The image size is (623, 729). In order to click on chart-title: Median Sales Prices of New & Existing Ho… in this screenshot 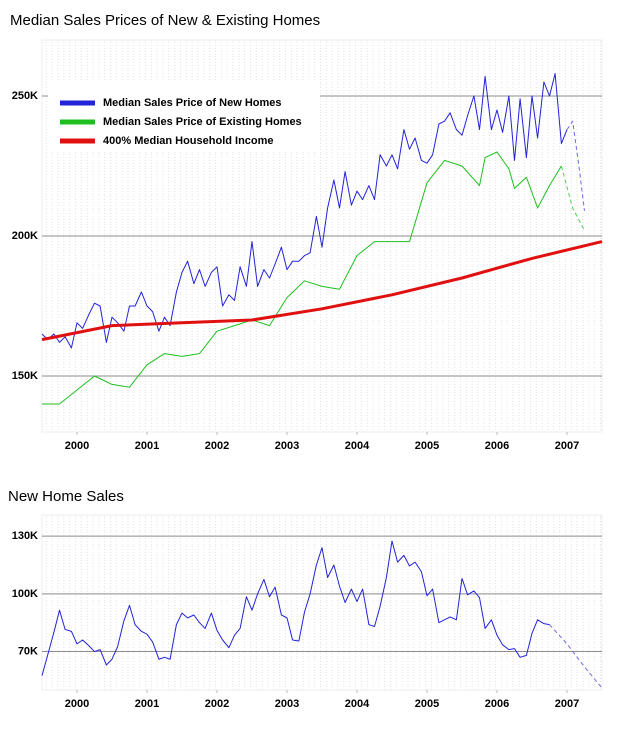, I will do `click(165, 20)`.